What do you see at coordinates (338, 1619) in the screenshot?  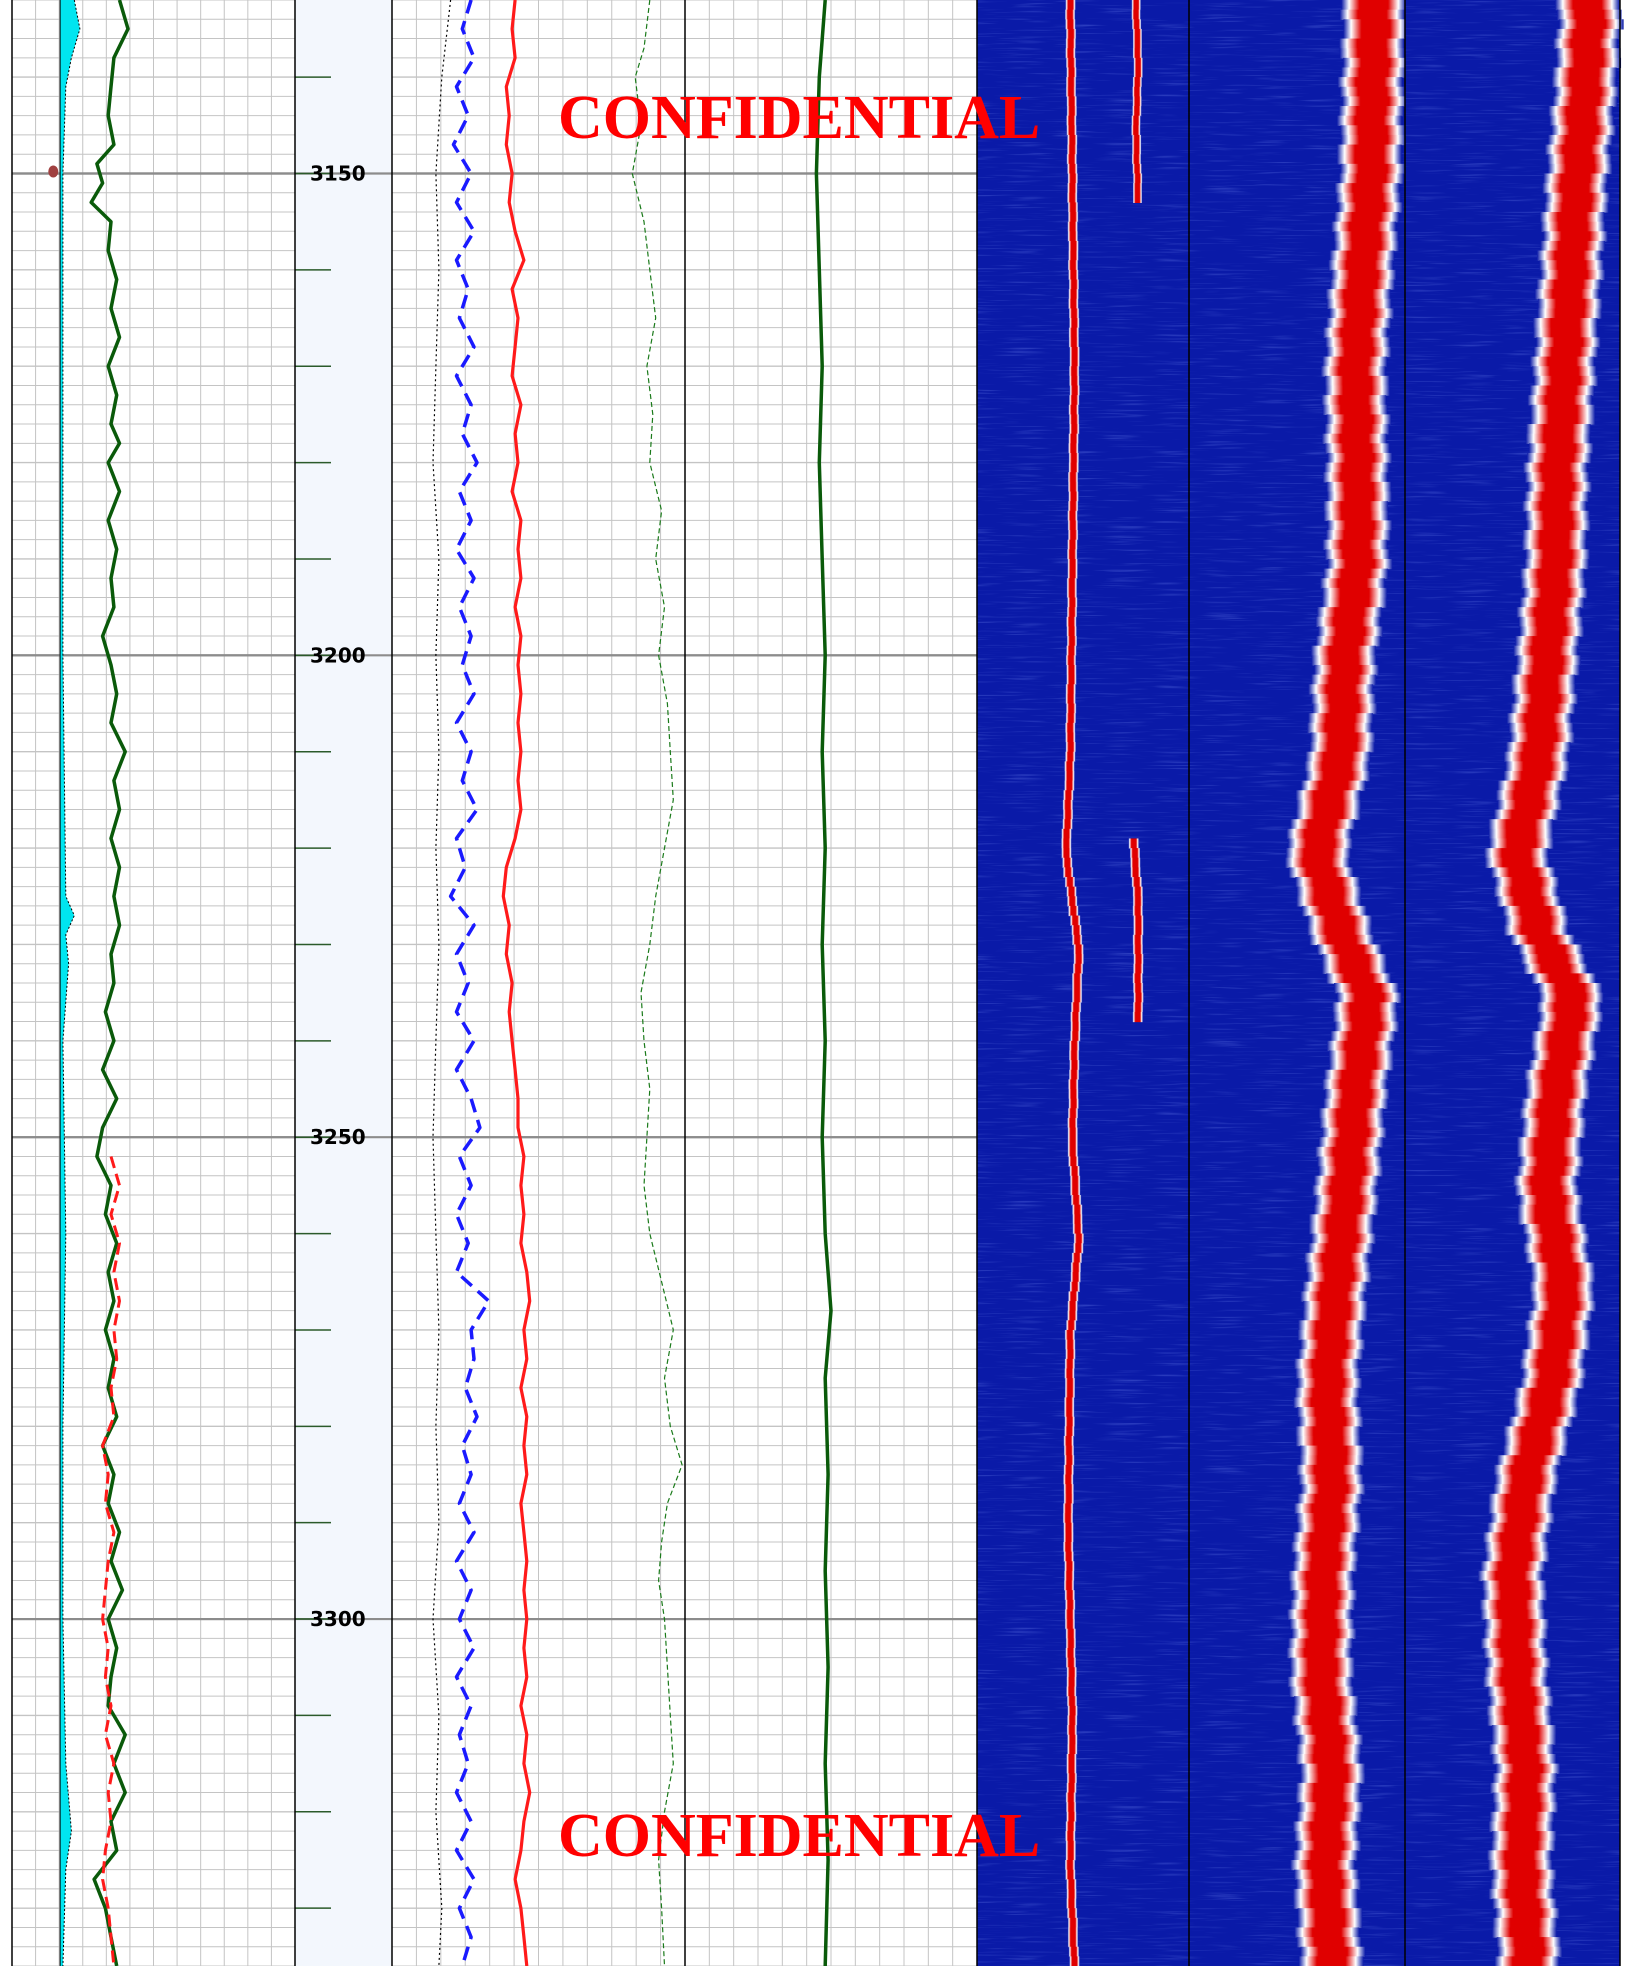 I see `depth-label: 3300` at bounding box center [338, 1619].